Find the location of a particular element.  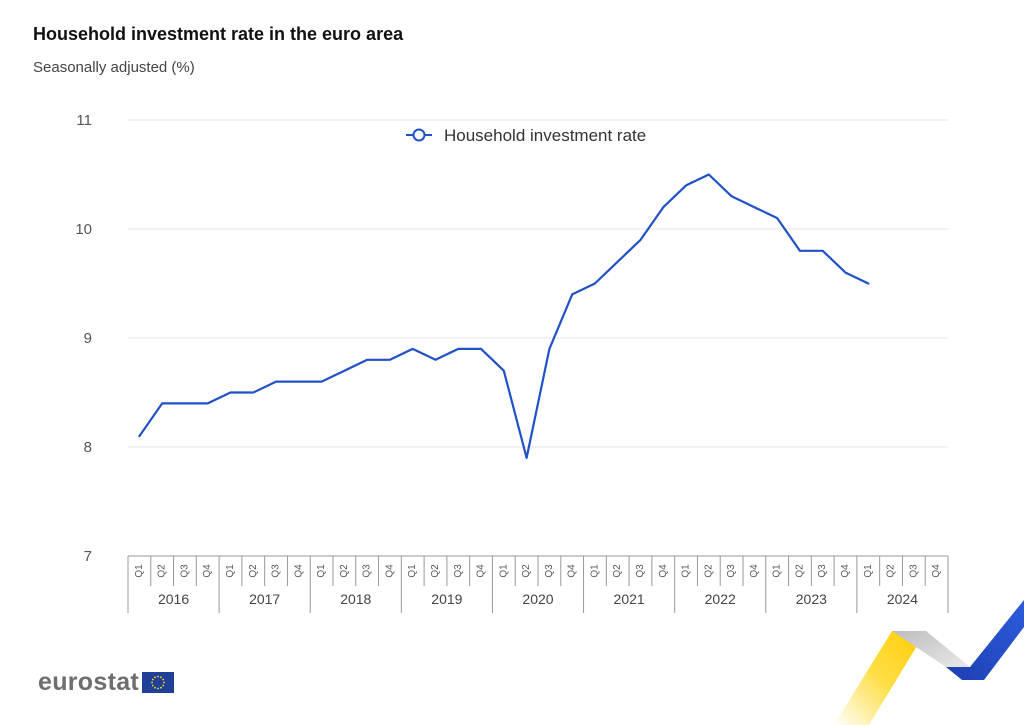

brand-chevron-decoration is located at coordinates (929, 662).